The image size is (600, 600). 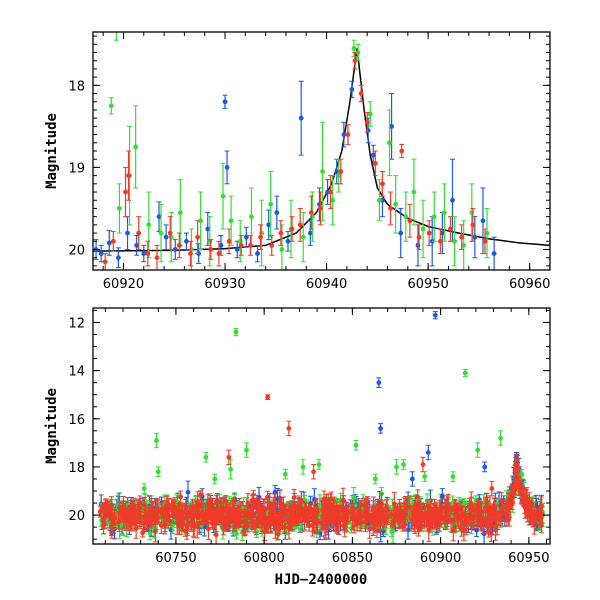 What do you see at coordinates (76, 168) in the screenshot?
I see `y-tick-label: 19` at bounding box center [76, 168].